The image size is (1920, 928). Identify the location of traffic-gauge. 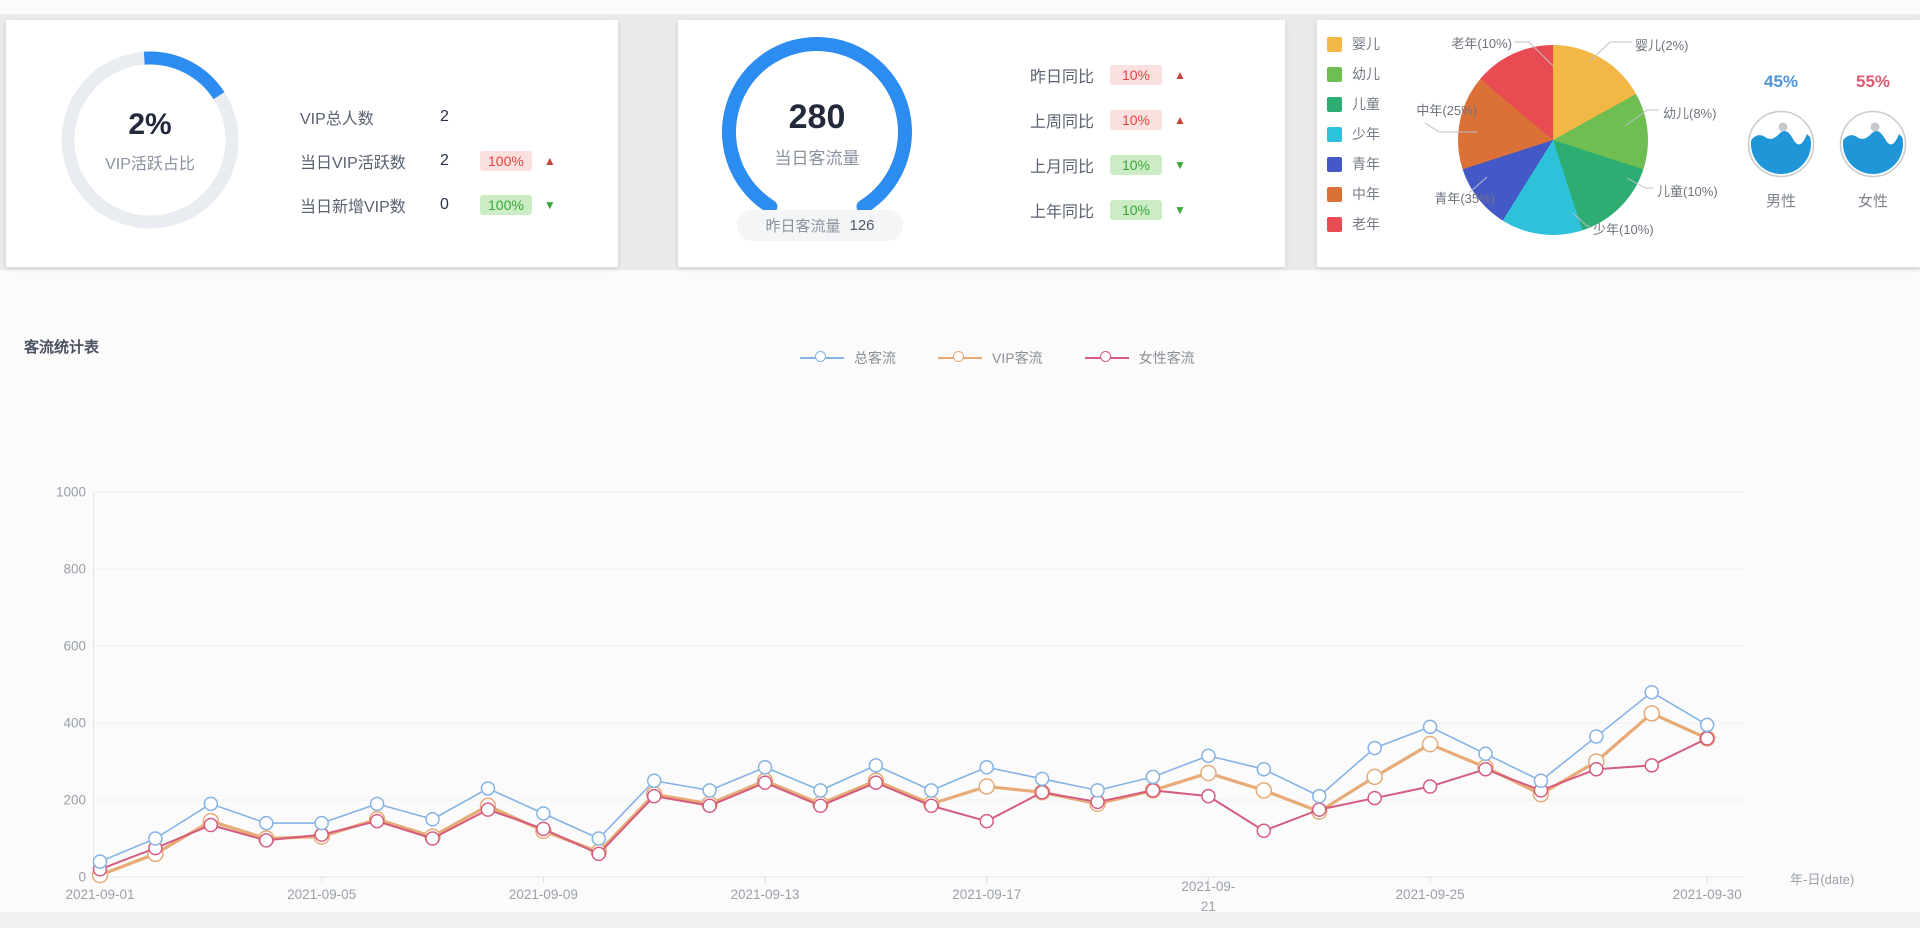
(817, 132).